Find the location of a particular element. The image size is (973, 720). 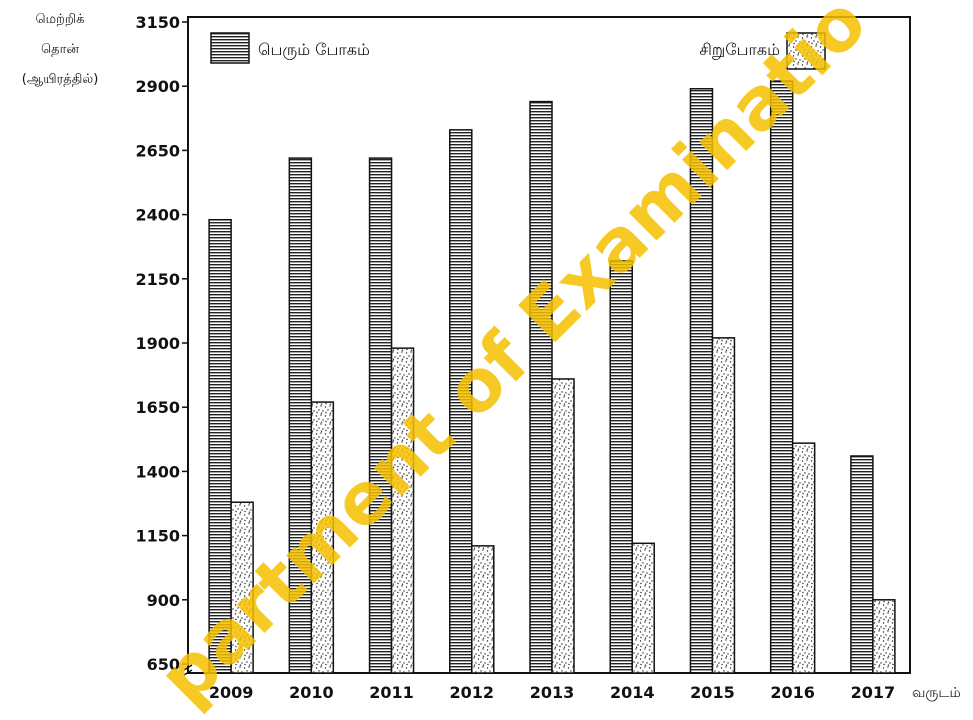

bar-yala-2010 is located at coordinates (322, 537).